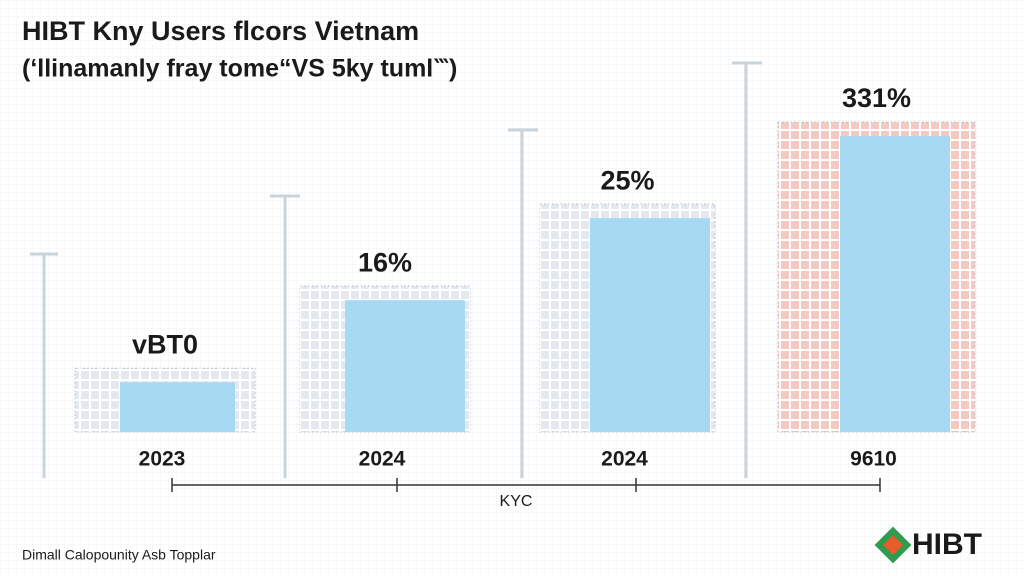 Image resolution: width=1024 pixels, height=576 pixels. Describe the element at coordinates (526, 485) in the screenshot. I see `x-axis-bracket` at that location.